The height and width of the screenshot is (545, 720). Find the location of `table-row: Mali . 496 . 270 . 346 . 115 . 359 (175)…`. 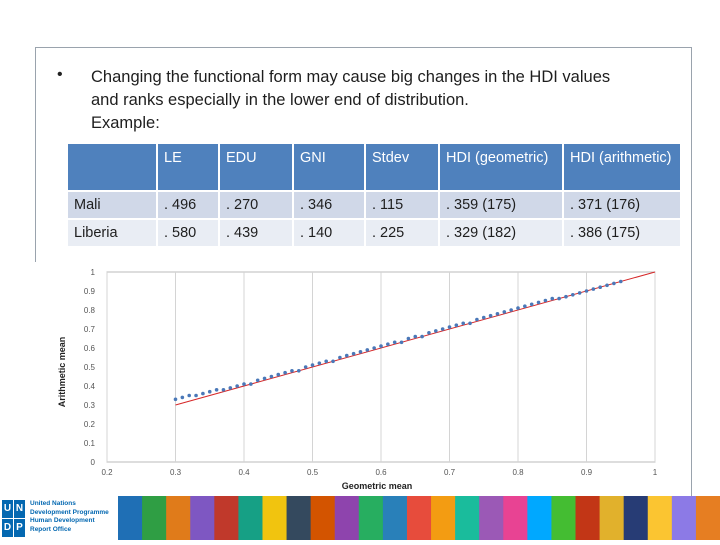

table-row: Mali . 496 . 270 . 346 . 115 . 359 (175)… is located at coordinates (375, 204).